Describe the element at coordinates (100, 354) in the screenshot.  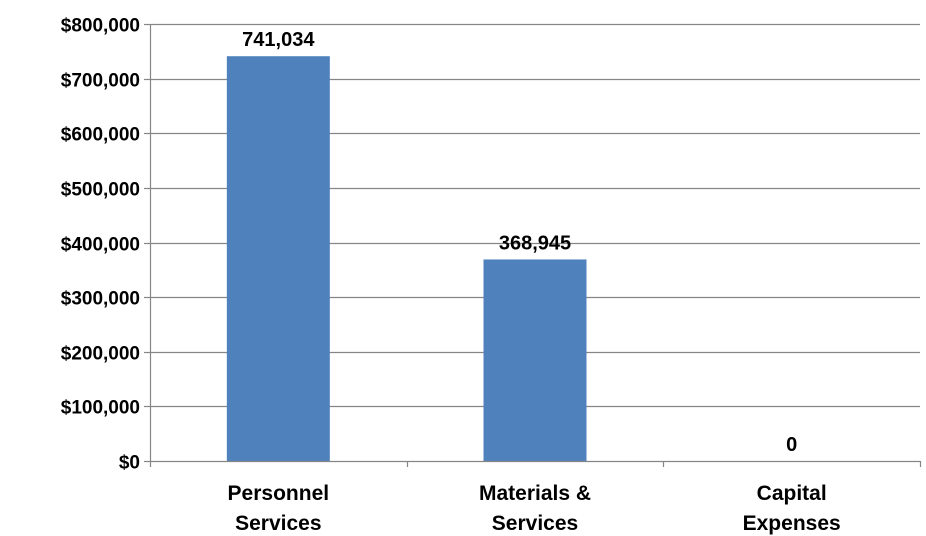
I see `y-axis-tick-label: $200,000` at that location.